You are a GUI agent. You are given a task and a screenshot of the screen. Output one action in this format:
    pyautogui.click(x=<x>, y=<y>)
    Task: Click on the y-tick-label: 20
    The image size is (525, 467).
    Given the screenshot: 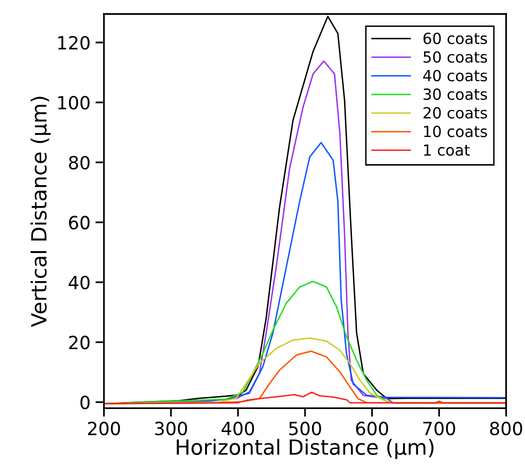 What is the action you would take?
    pyautogui.click(x=79, y=343)
    